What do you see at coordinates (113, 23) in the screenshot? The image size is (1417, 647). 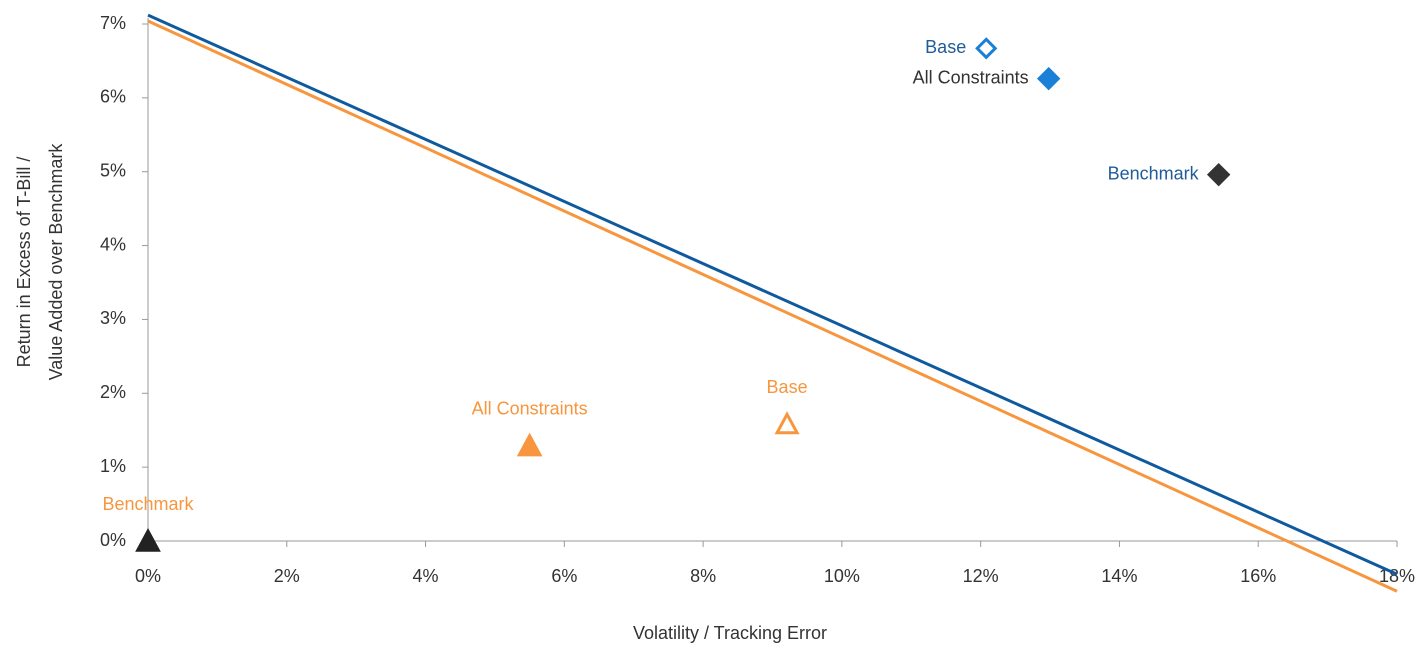 I see `y-tick-label: 7%` at bounding box center [113, 23].